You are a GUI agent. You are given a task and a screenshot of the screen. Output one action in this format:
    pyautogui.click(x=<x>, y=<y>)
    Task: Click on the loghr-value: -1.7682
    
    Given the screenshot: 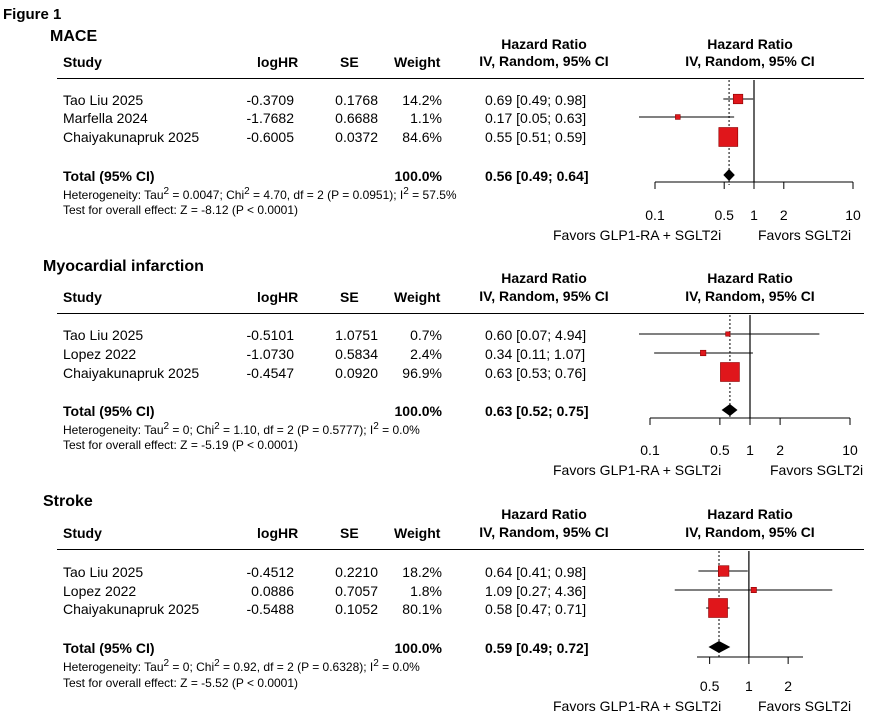 What is the action you would take?
    pyautogui.click(x=270, y=118)
    